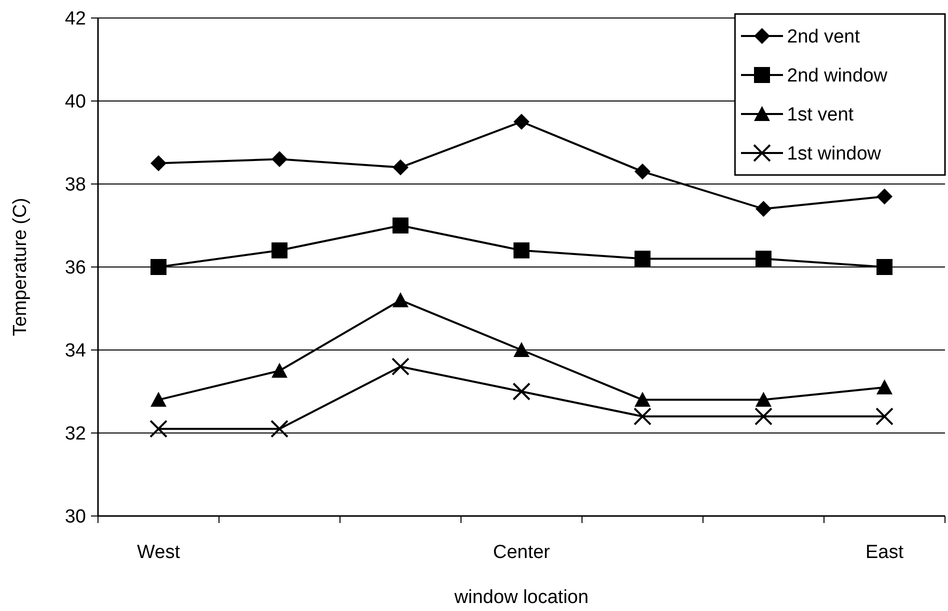 The width and height of the screenshot is (948, 611). I want to click on y-tick-label: 32, so click(75, 434).